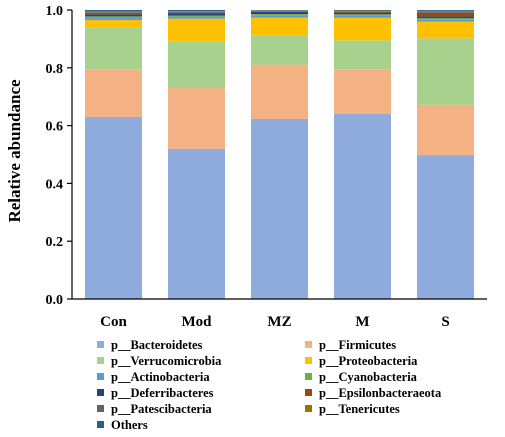  What do you see at coordinates (55, 300) in the screenshot?
I see `y-tick-label: 0.0` at bounding box center [55, 300].